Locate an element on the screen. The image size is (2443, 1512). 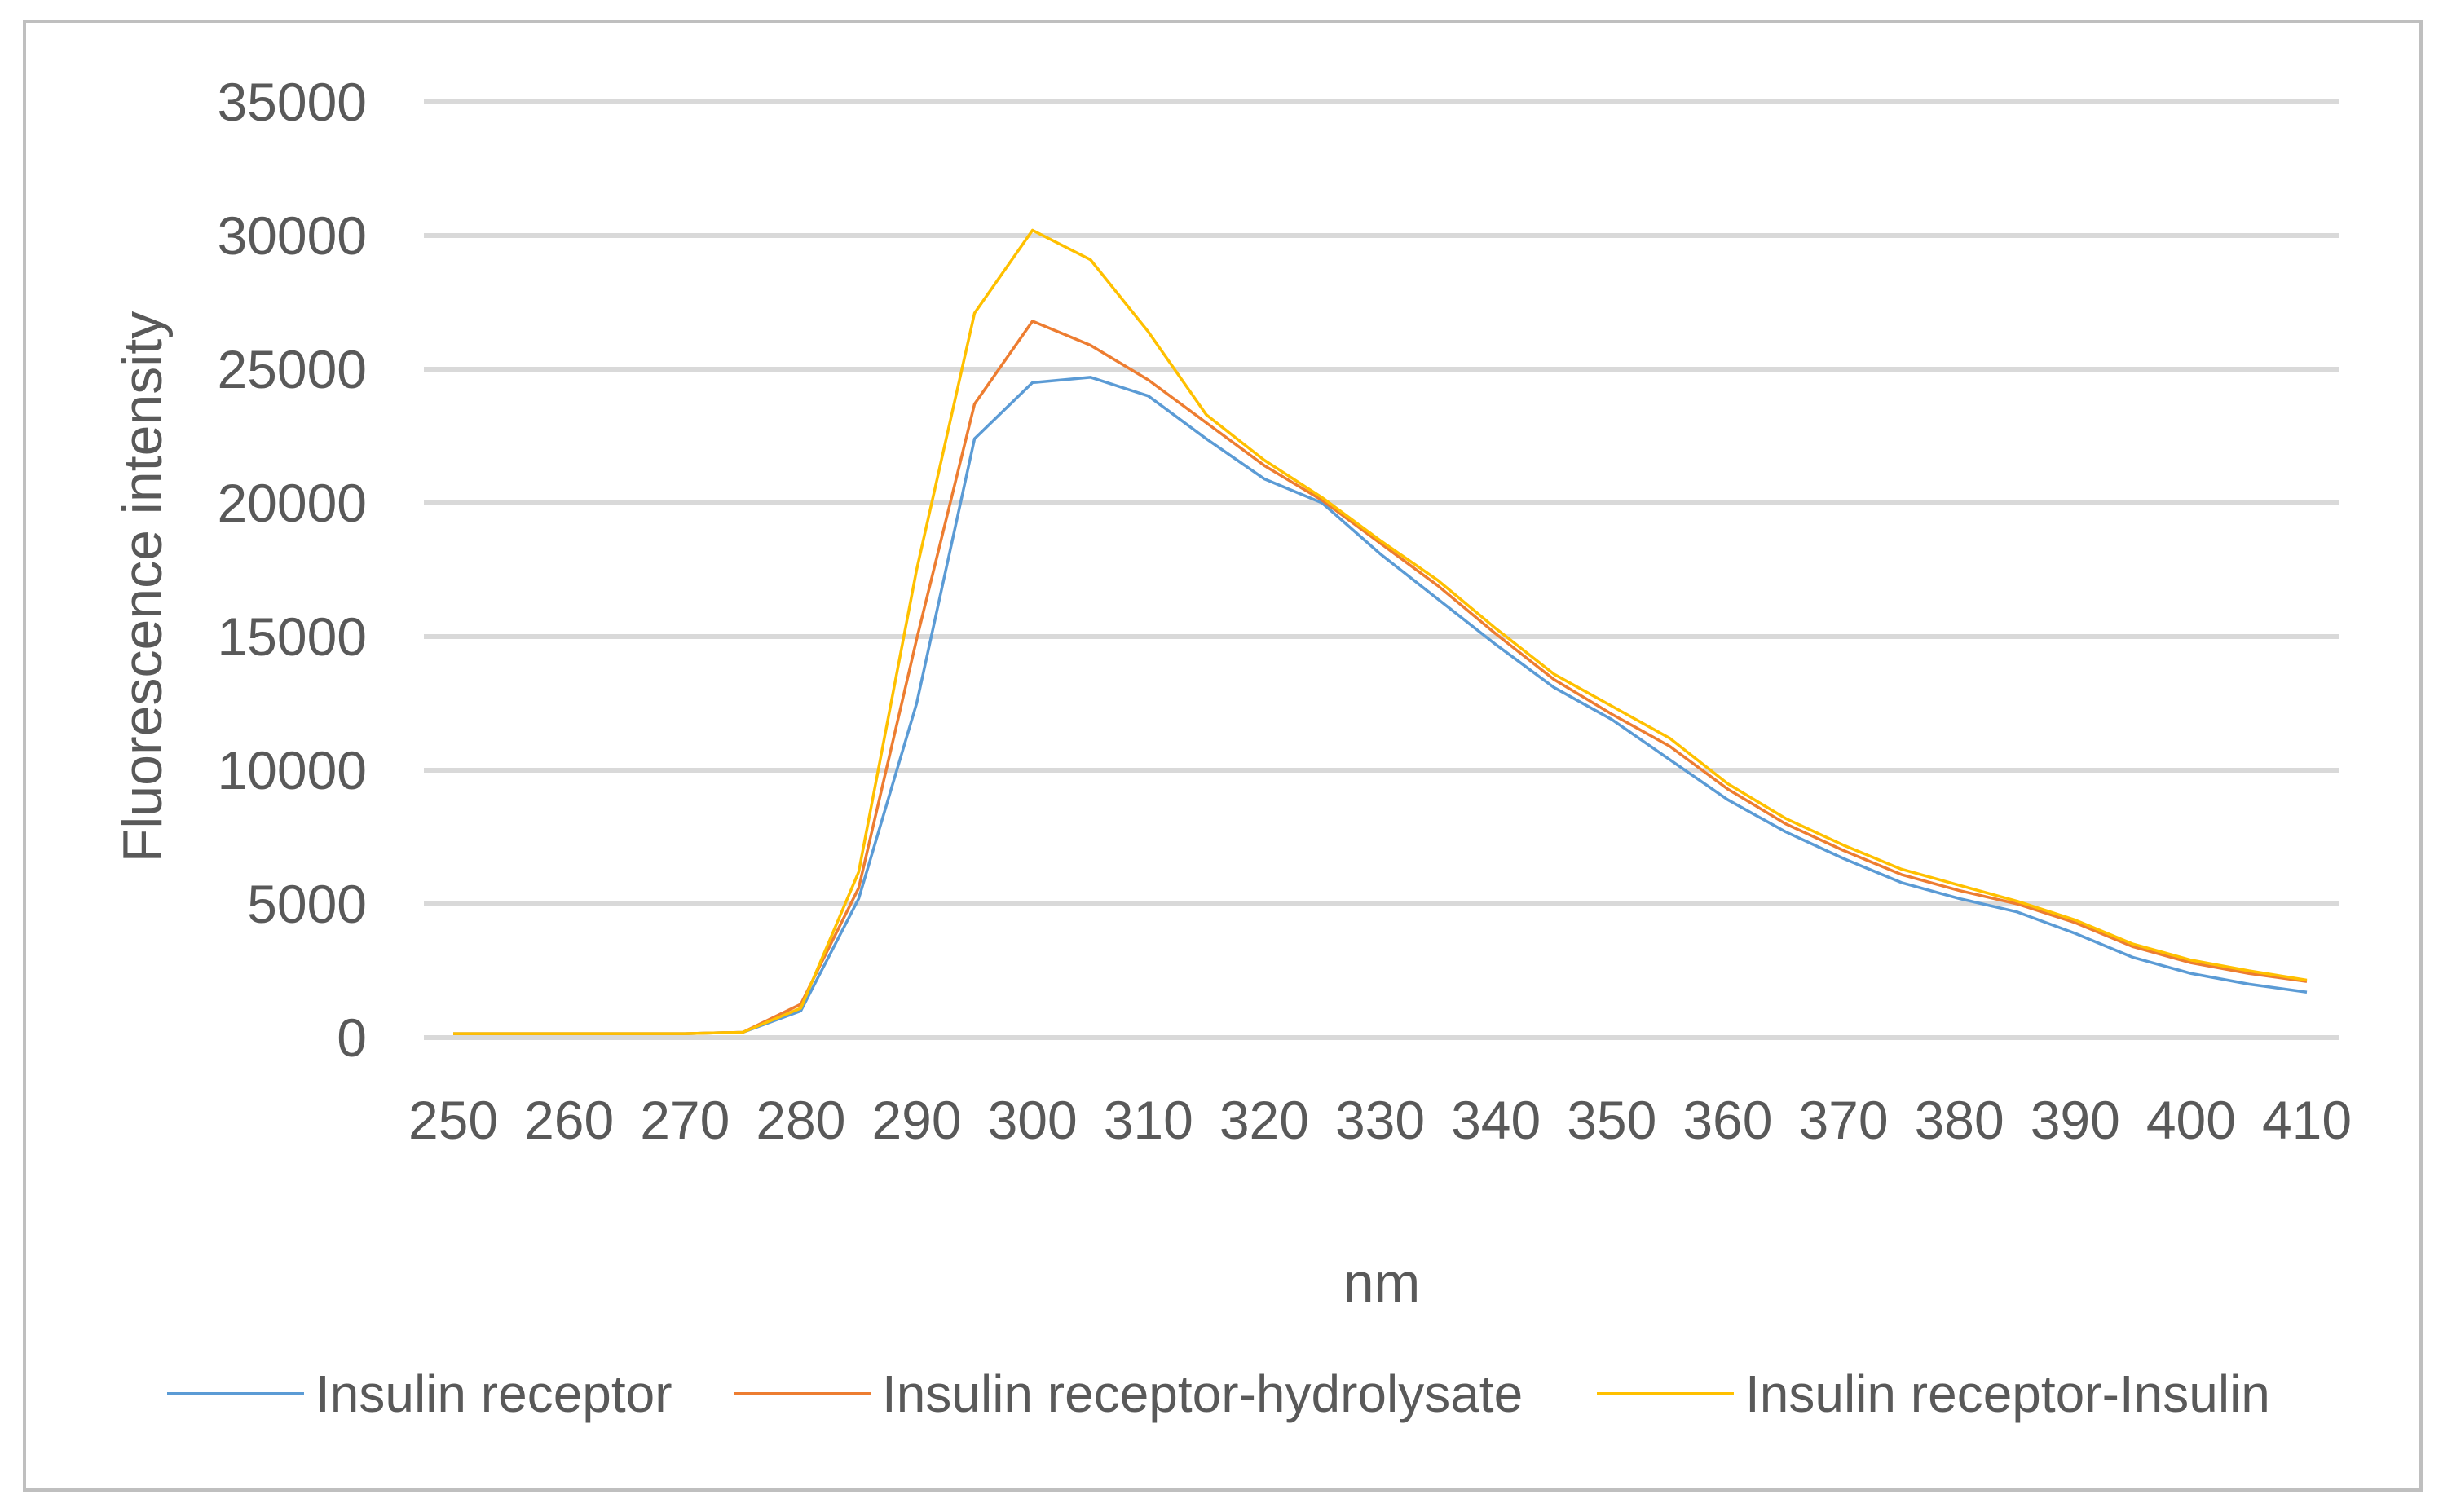
y-tick-label: 5000 is located at coordinates (307, 904).